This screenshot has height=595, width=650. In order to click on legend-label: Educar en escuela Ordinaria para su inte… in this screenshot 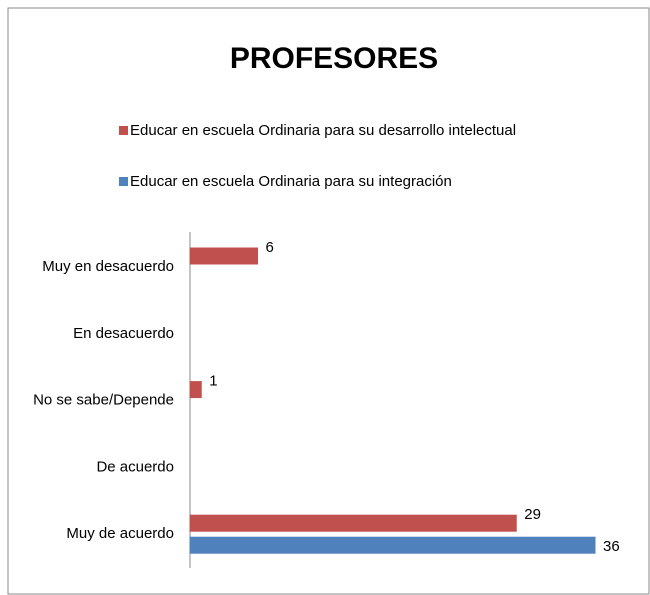, I will do `click(291, 181)`.